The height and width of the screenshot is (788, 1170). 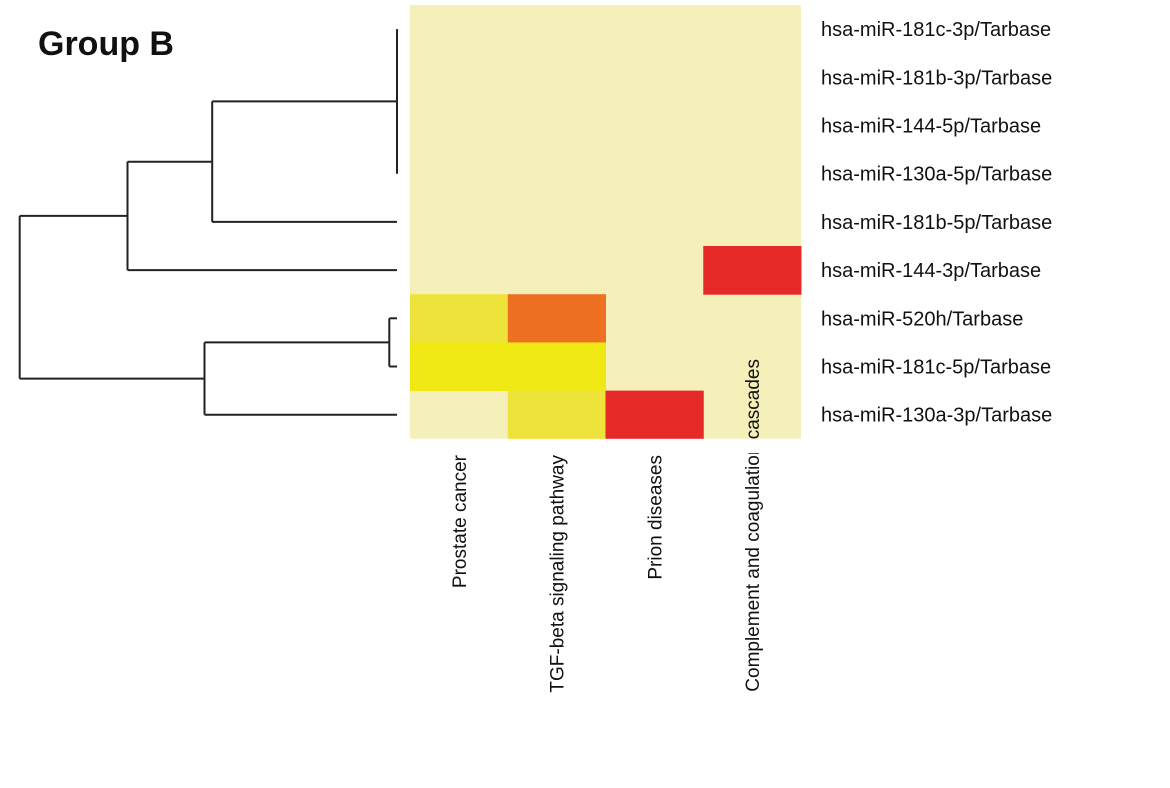 What do you see at coordinates (605, 445) in the screenshot?
I see `label-clip-mask` at bounding box center [605, 445].